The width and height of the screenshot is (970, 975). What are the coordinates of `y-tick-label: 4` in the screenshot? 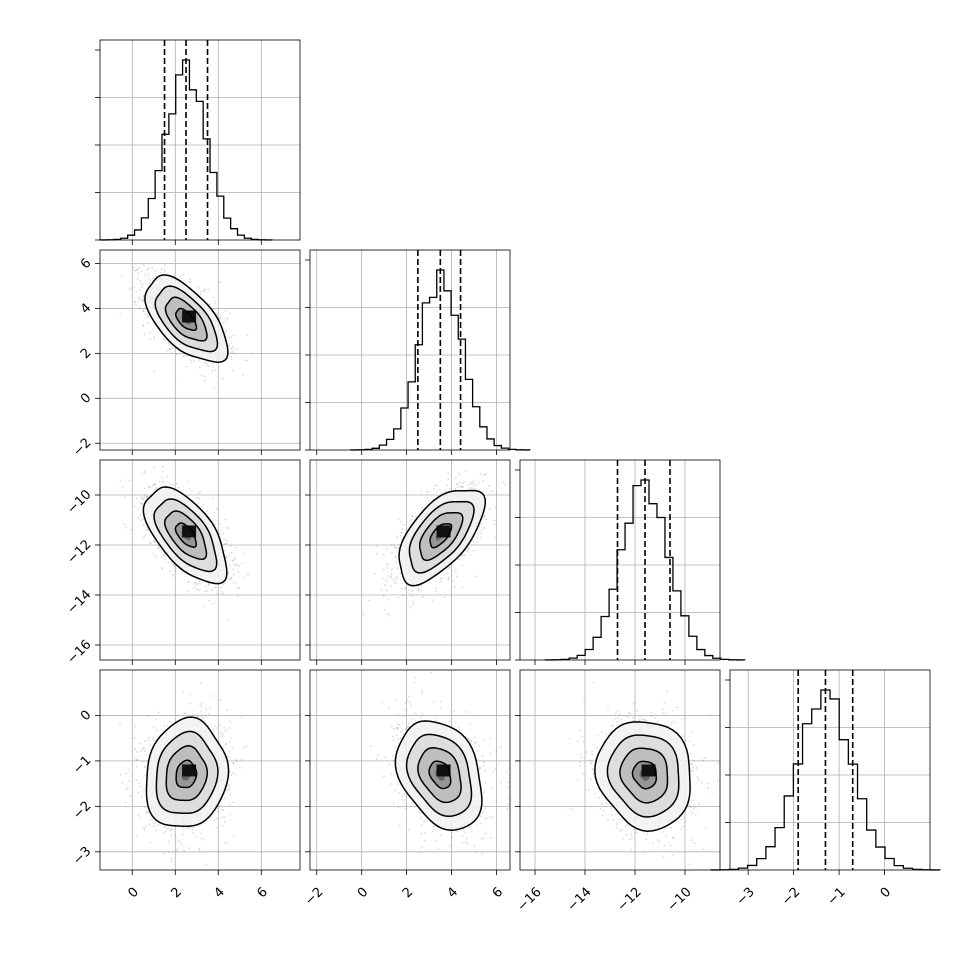 It's located at (86, 309).